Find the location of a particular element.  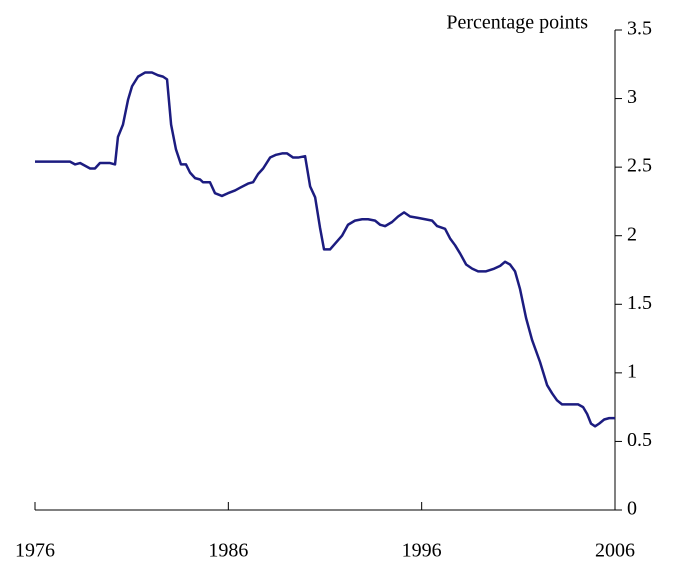

y-tick-label: 1.5 is located at coordinates (639, 303).